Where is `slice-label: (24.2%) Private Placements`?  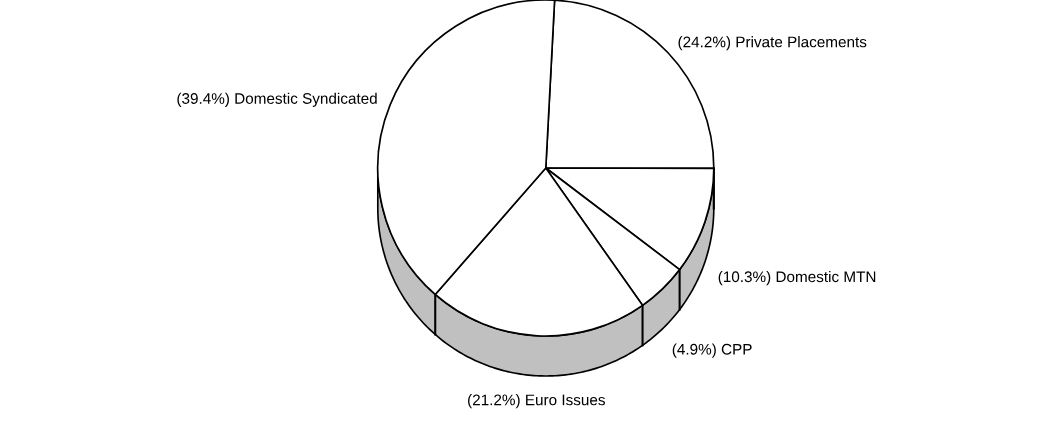
slice-label: (24.2%) Private Placements is located at coordinates (772, 43).